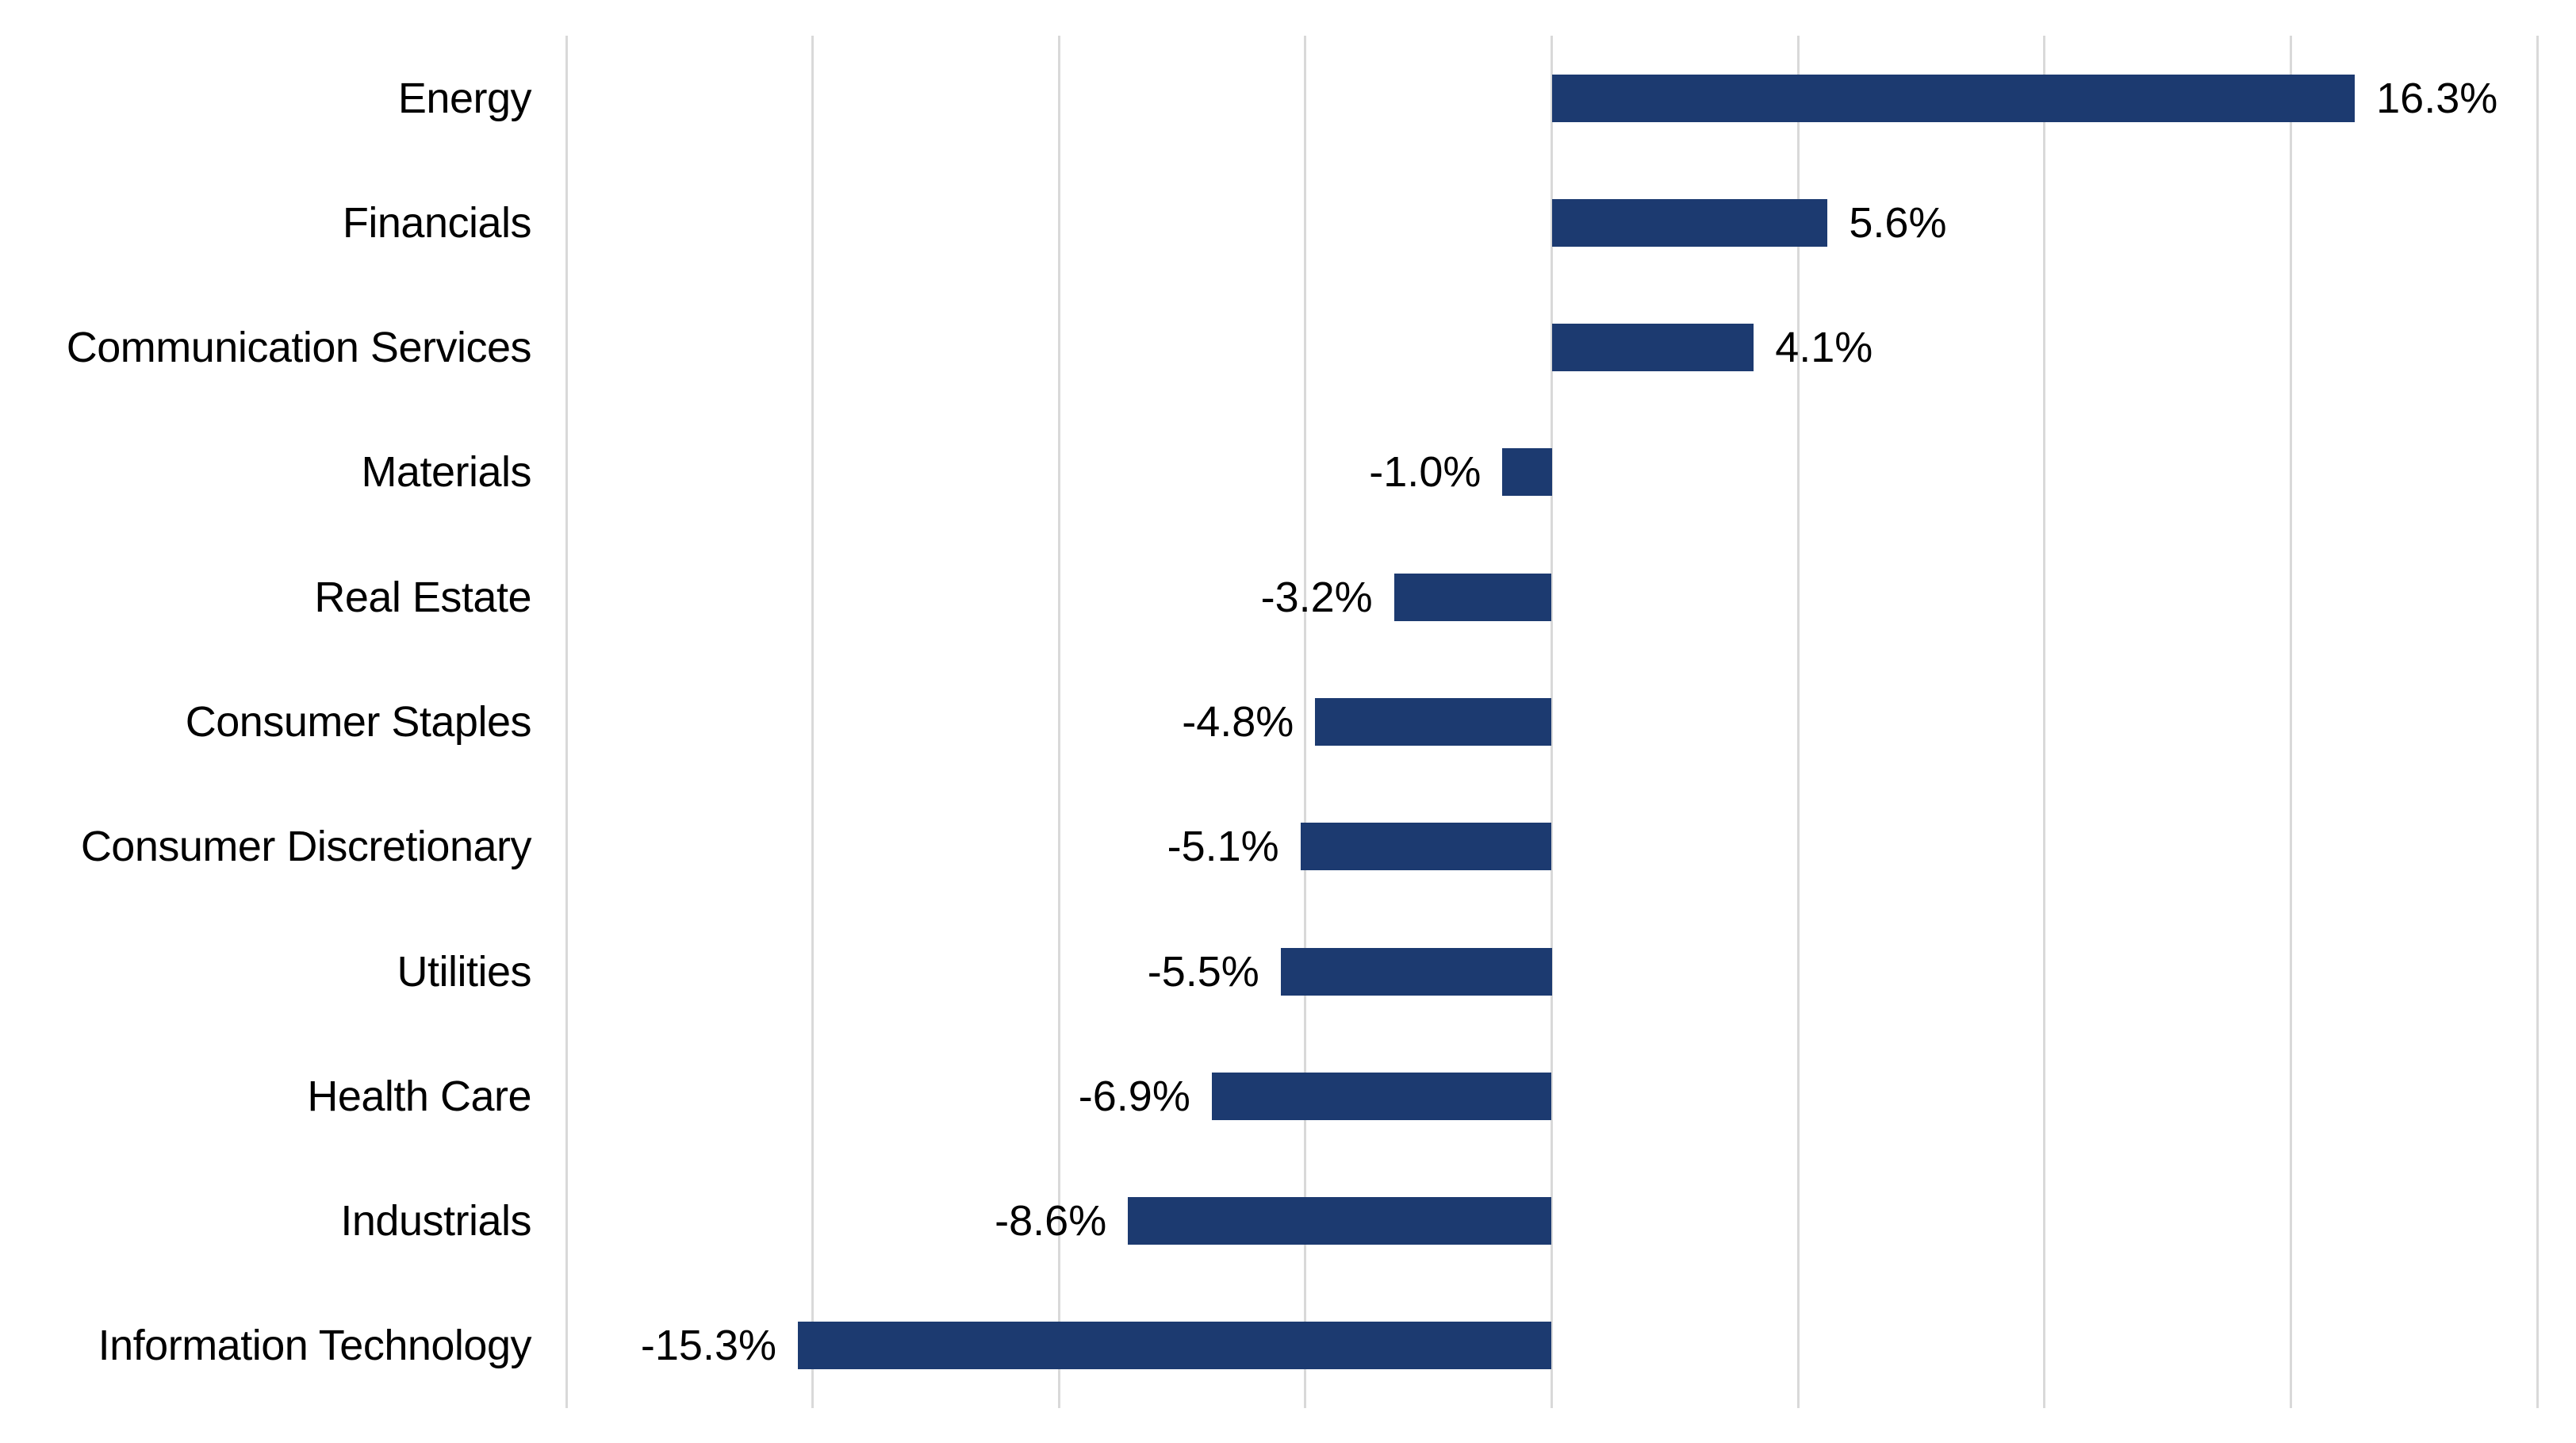  Describe the element at coordinates (1898, 222) in the screenshot. I see `value-label: 5.6%` at that location.